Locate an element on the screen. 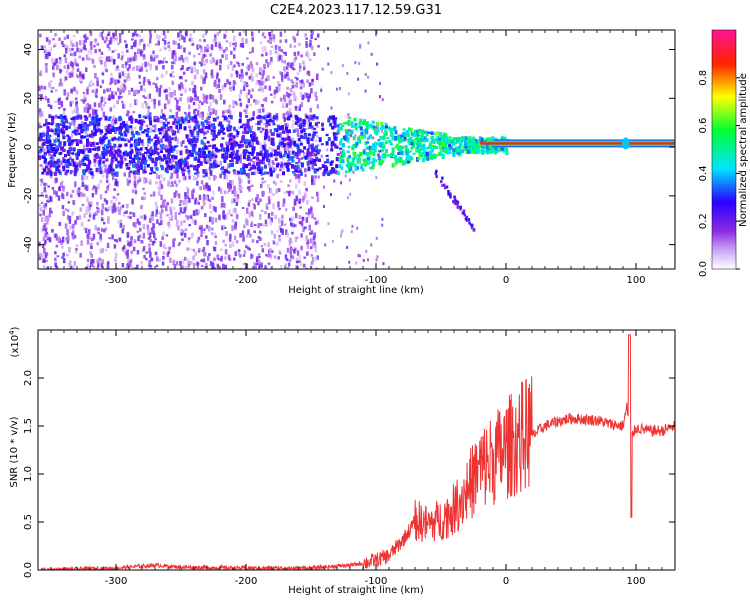 The width and height of the screenshot is (750, 600). heatmap-blob is located at coordinates (625, 143).